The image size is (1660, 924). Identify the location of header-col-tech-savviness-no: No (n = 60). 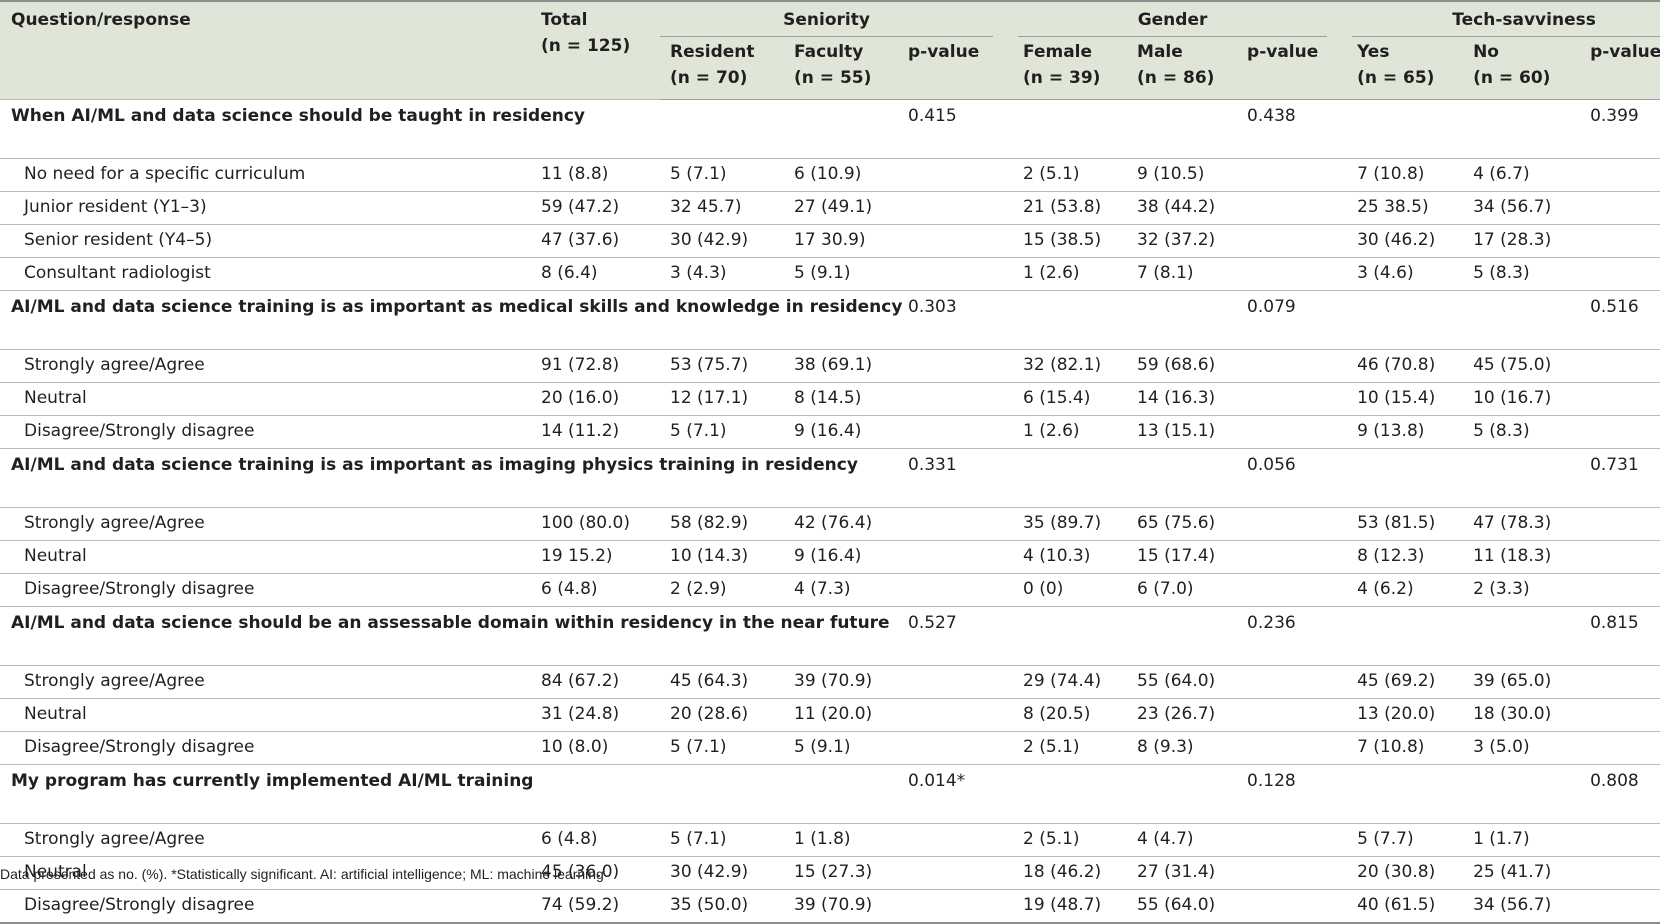
(1522, 68).